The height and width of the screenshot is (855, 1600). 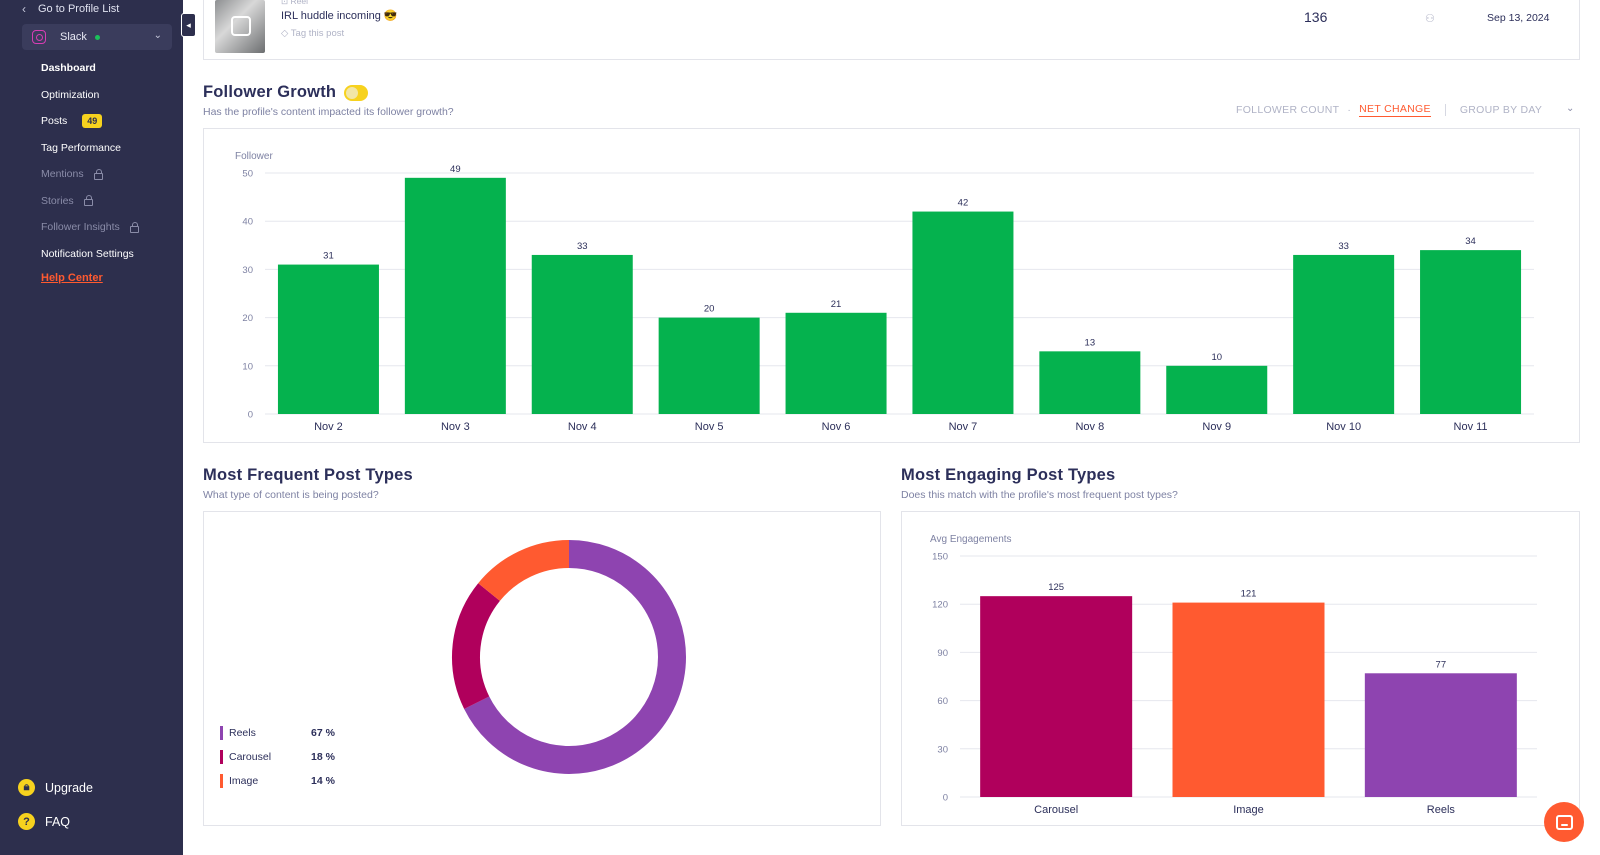 What do you see at coordinates (455, 169) in the screenshot?
I see `data-label: 49` at bounding box center [455, 169].